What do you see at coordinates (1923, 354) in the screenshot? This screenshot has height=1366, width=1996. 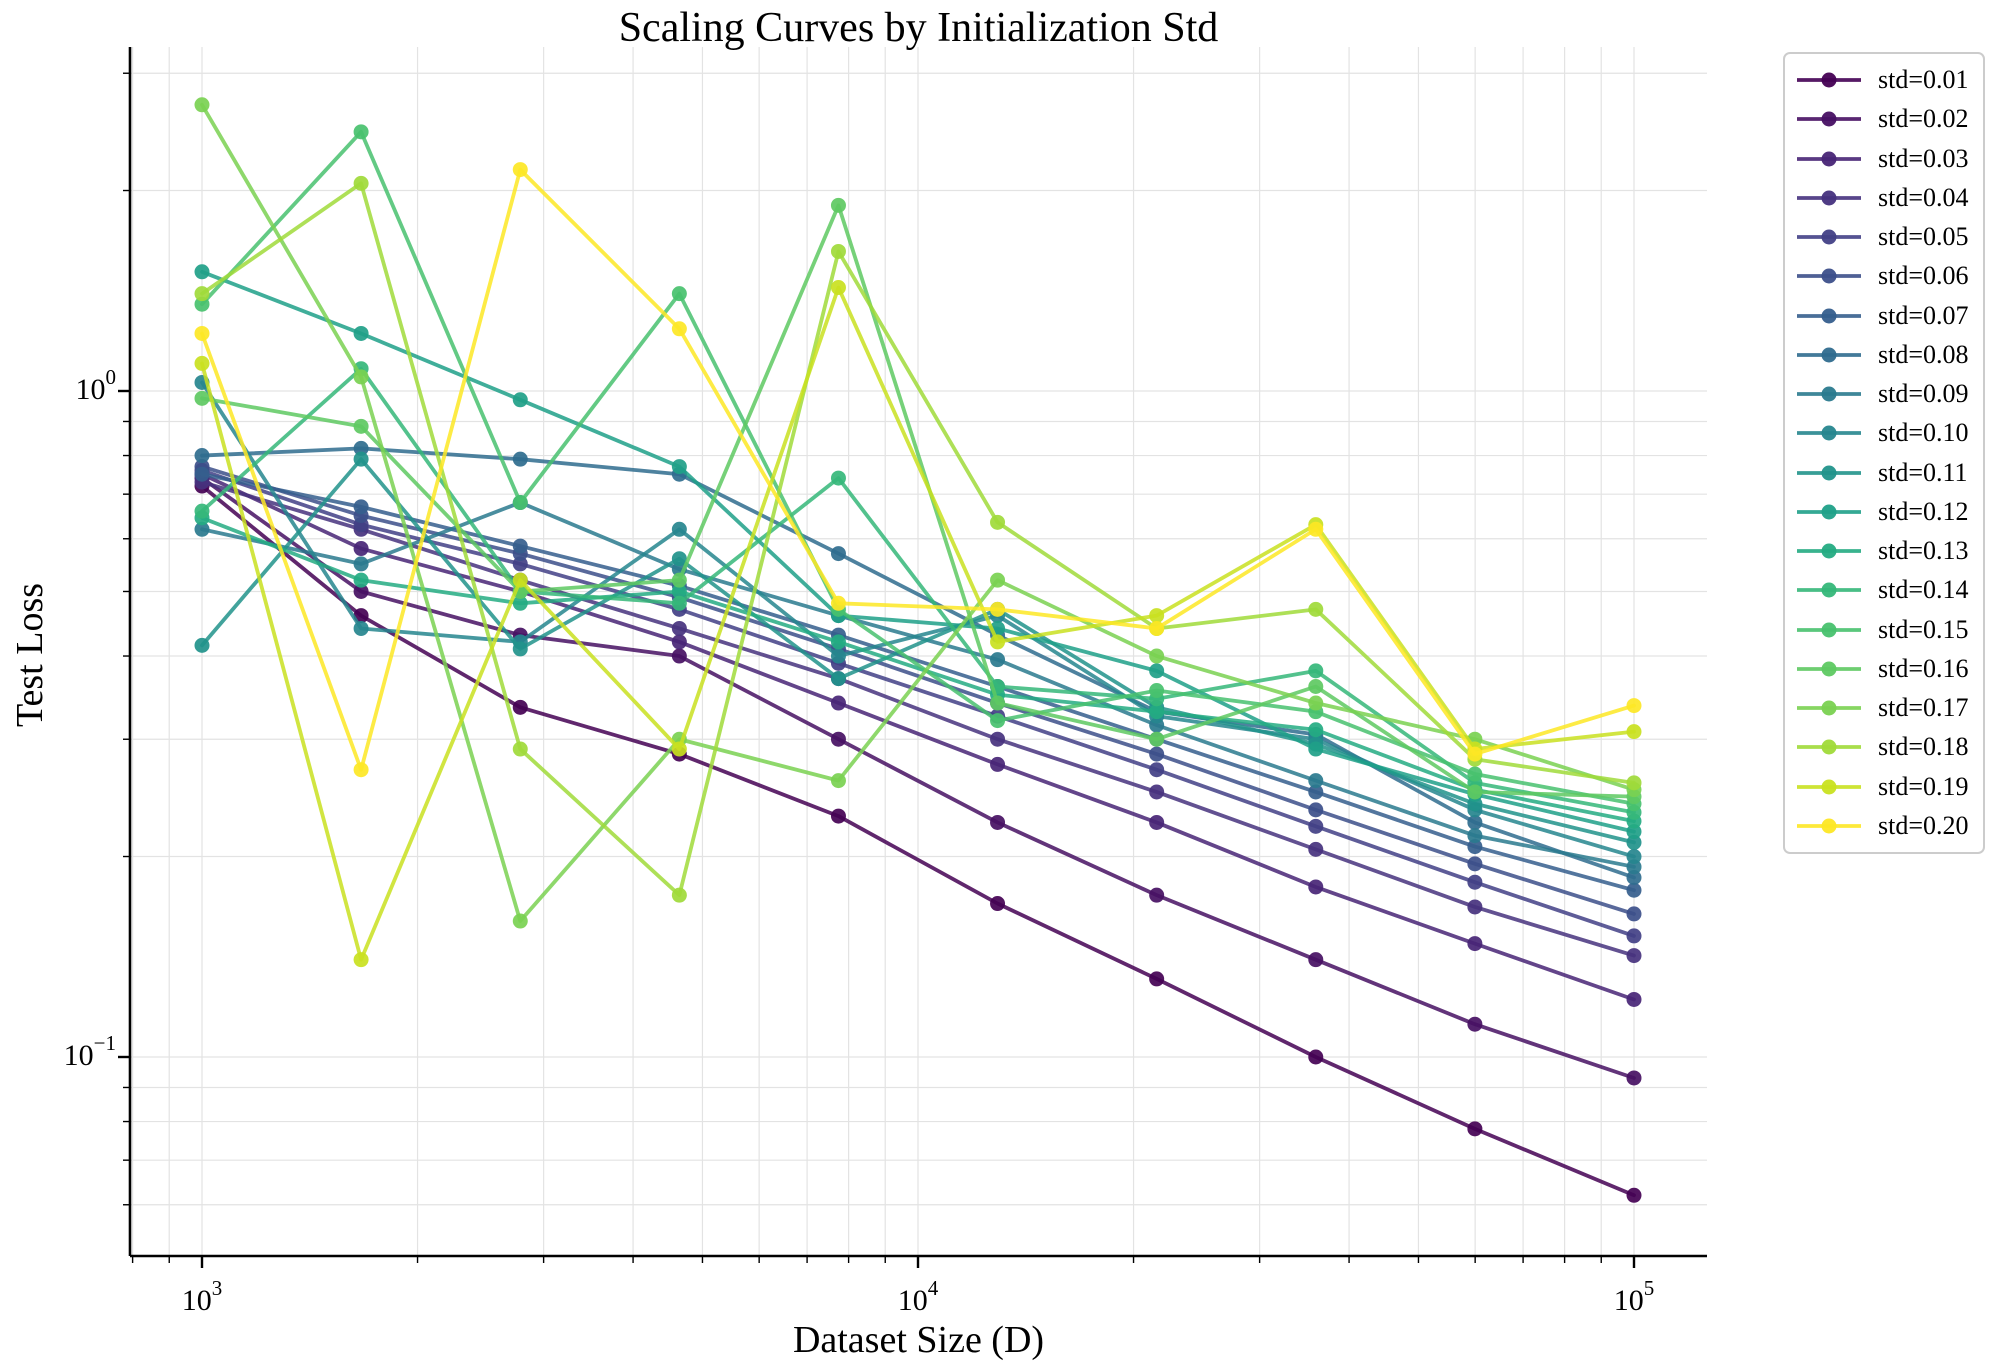 I see `legend-item-label: std=0.08` at bounding box center [1923, 354].